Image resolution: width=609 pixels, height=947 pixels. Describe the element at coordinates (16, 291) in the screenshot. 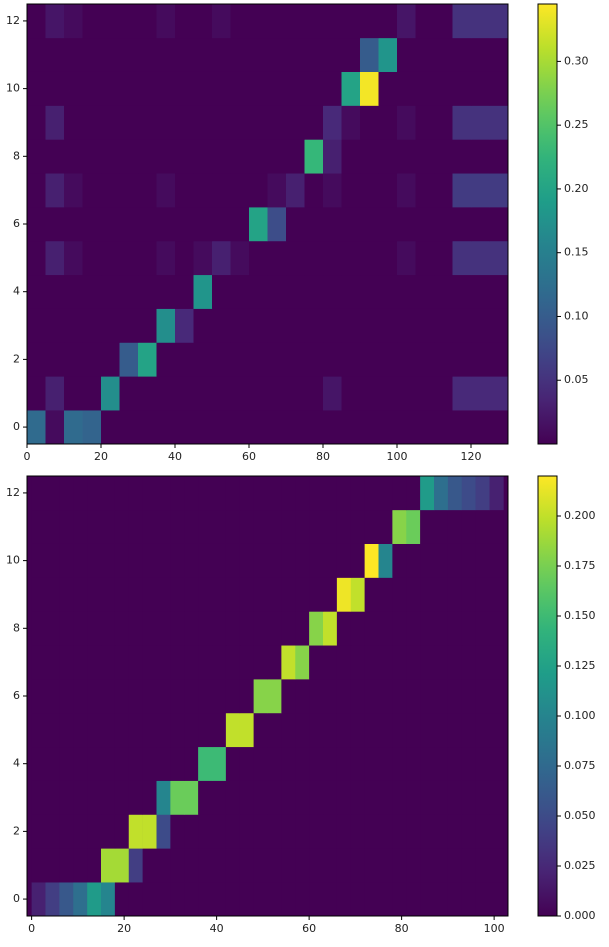

I see `y-tick-label: 4` at that location.